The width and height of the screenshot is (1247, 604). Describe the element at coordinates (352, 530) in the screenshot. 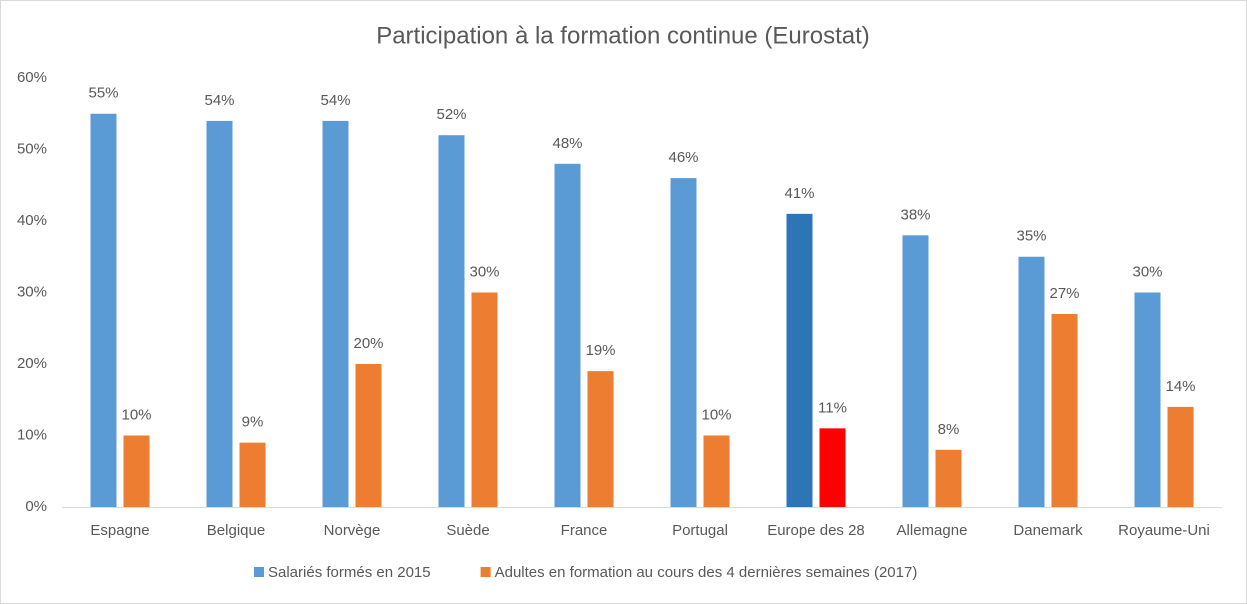

I see `x-tick-label: Norvège` at that location.